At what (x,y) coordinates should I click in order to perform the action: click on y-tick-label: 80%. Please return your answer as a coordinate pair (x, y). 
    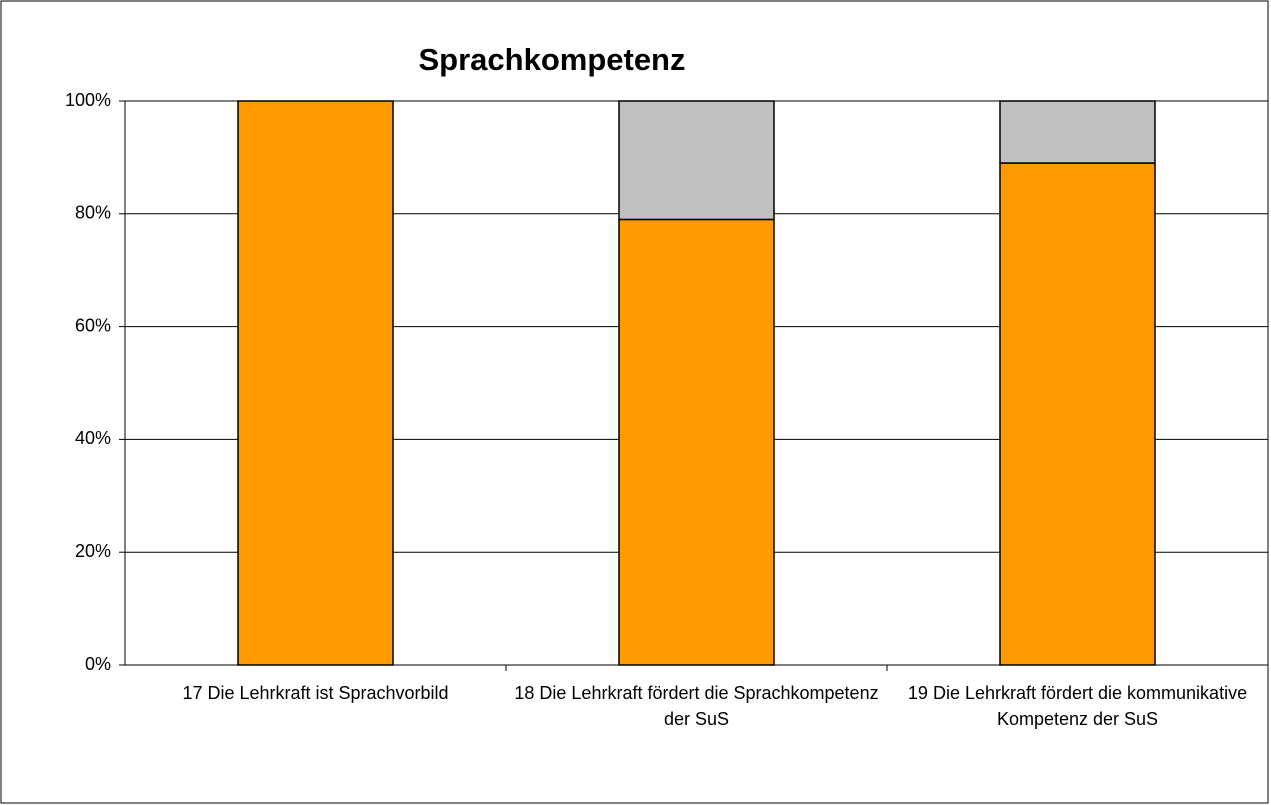
    Looking at the image, I should click on (93, 213).